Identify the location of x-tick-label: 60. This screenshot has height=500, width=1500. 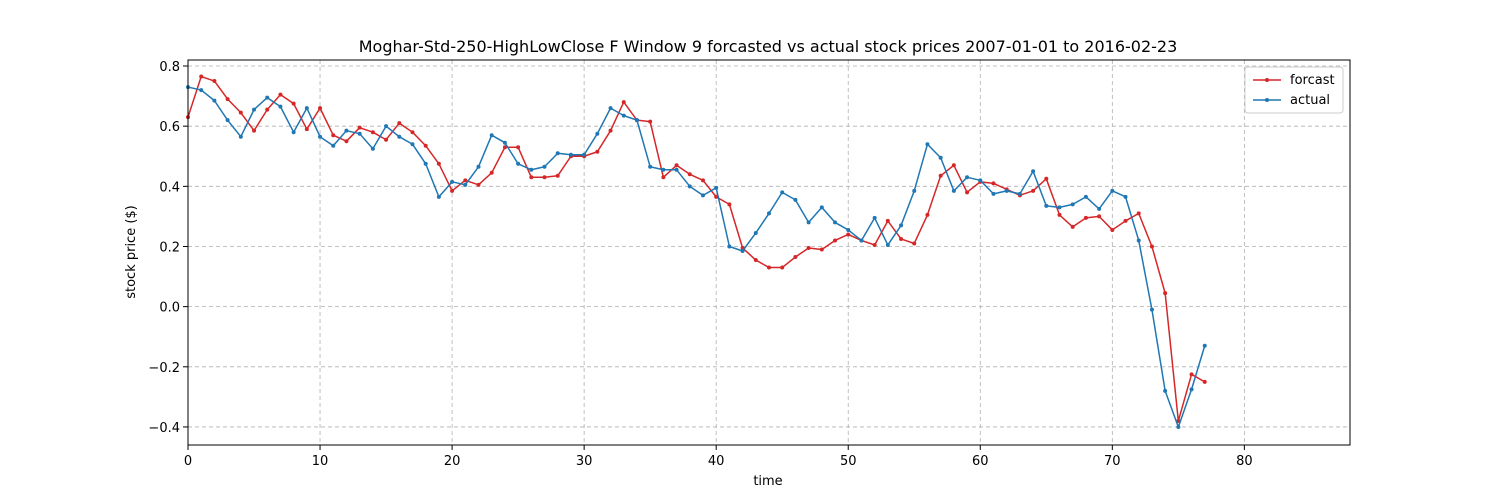
(980, 461).